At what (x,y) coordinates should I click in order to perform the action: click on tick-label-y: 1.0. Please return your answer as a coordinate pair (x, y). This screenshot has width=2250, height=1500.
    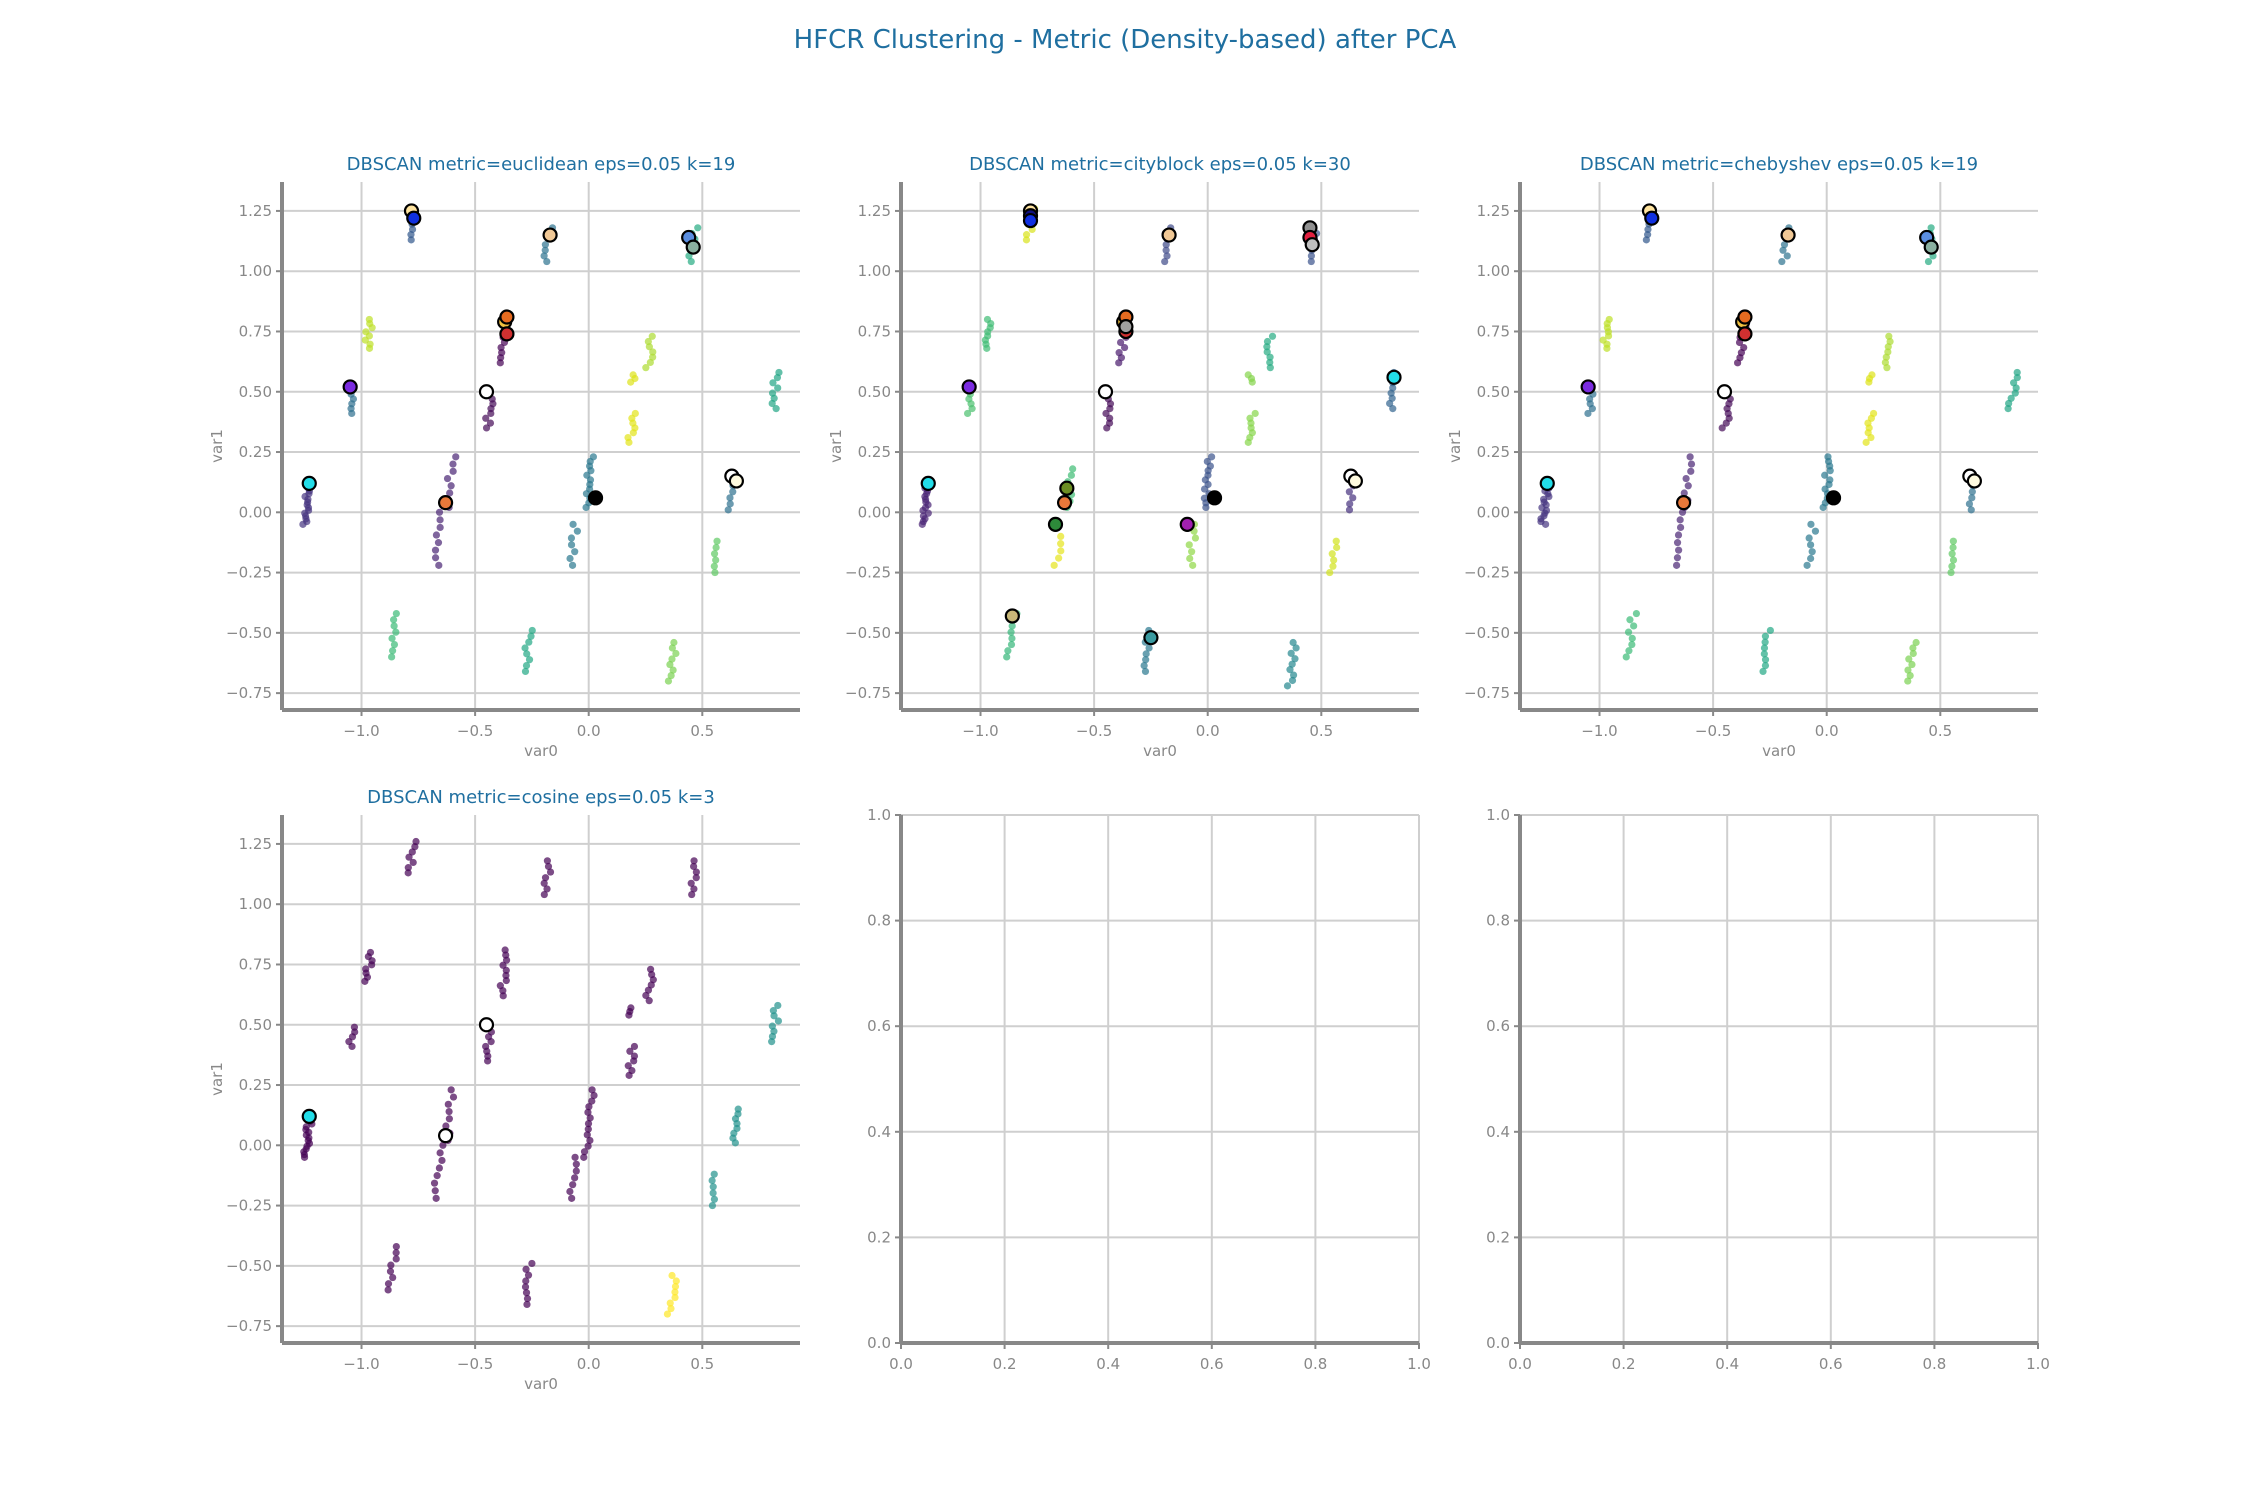
    Looking at the image, I should click on (879, 815).